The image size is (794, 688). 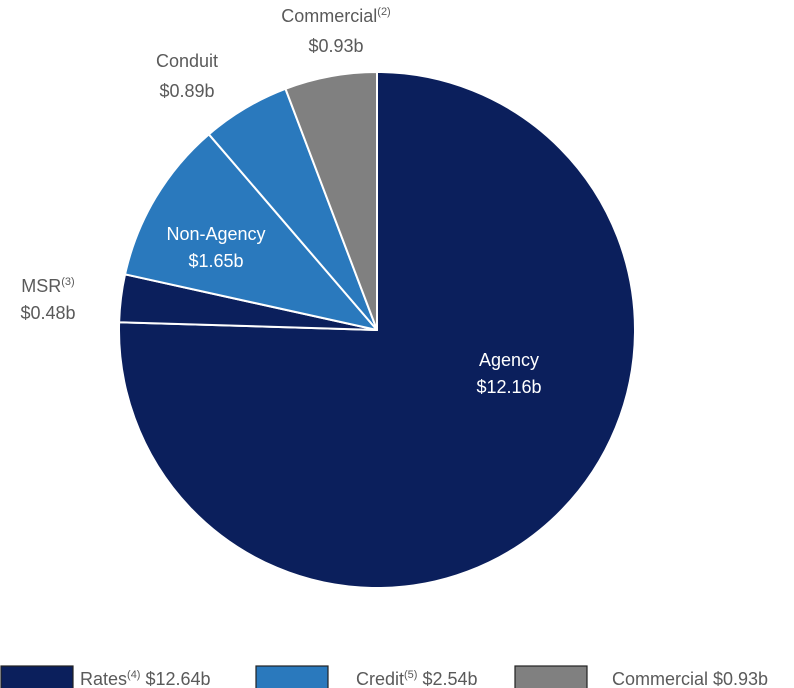 What do you see at coordinates (551, 676) in the screenshot?
I see `legend-swatch-commercial` at bounding box center [551, 676].